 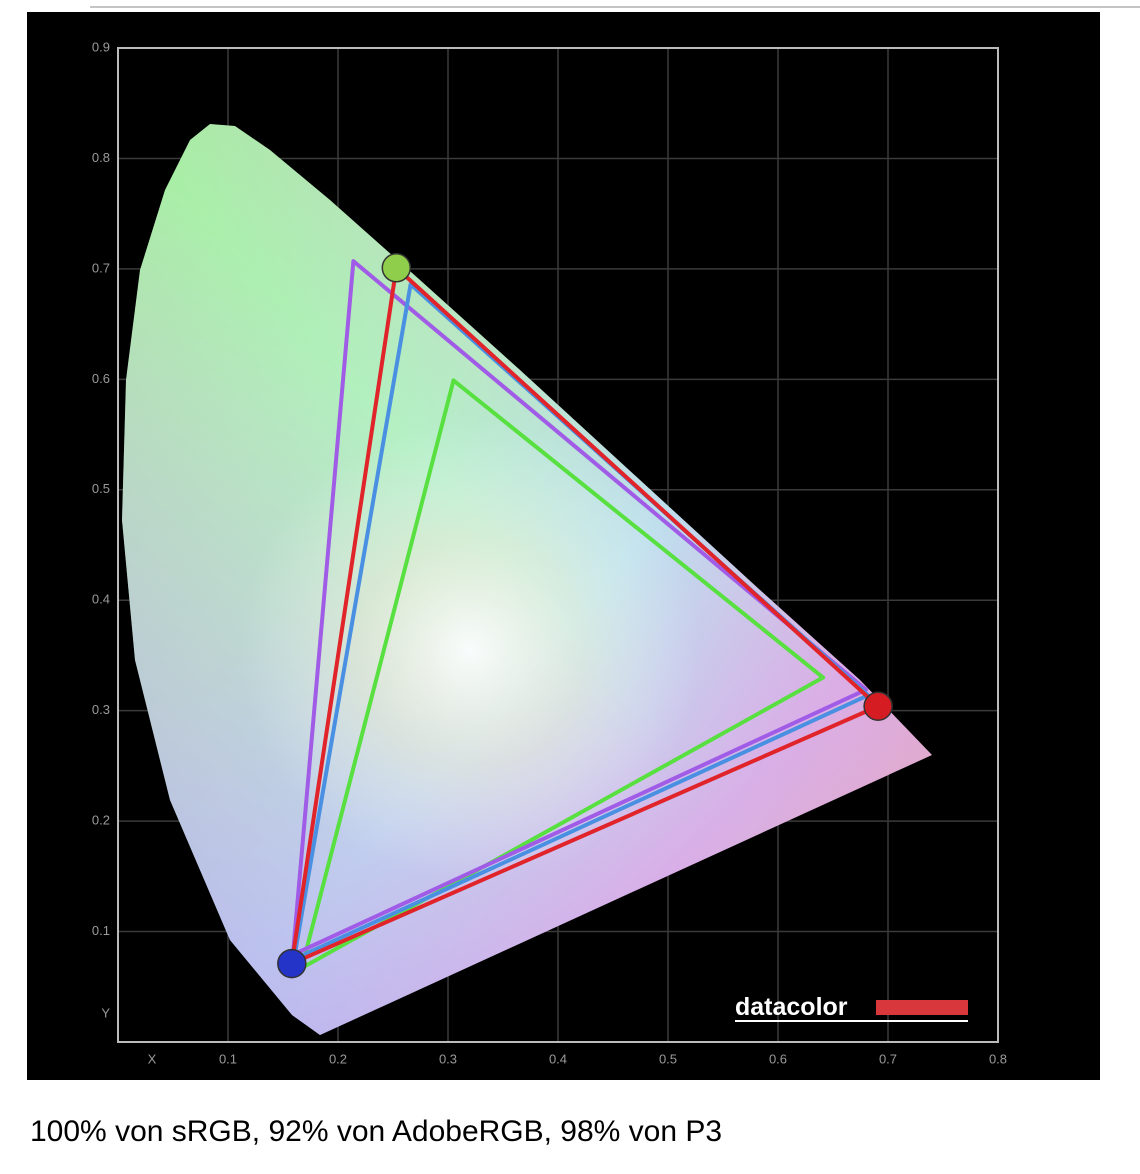 I want to click on y-tick-label: 0.9, so click(x=101, y=46).